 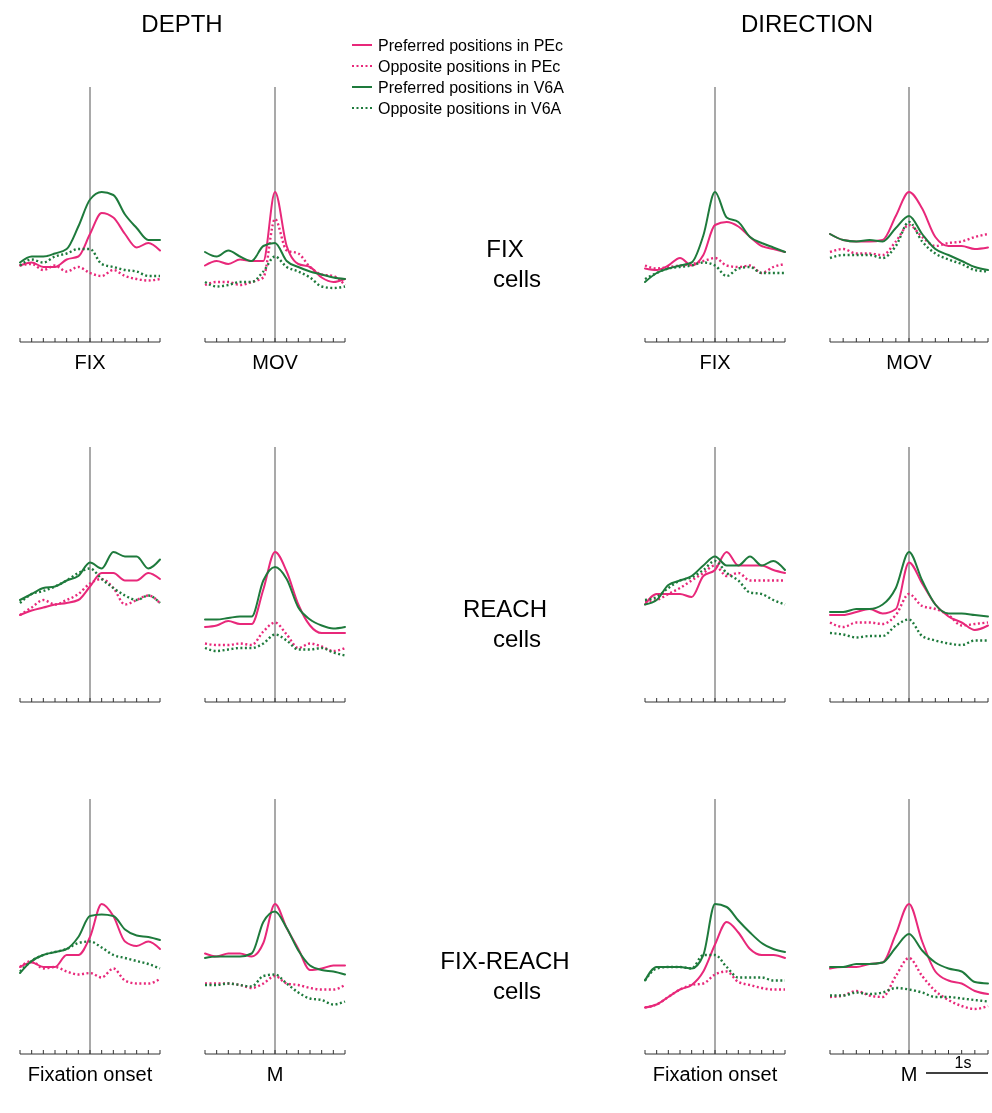 I want to click on legend-label: Opposite positions in V6A, so click(x=470, y=108).